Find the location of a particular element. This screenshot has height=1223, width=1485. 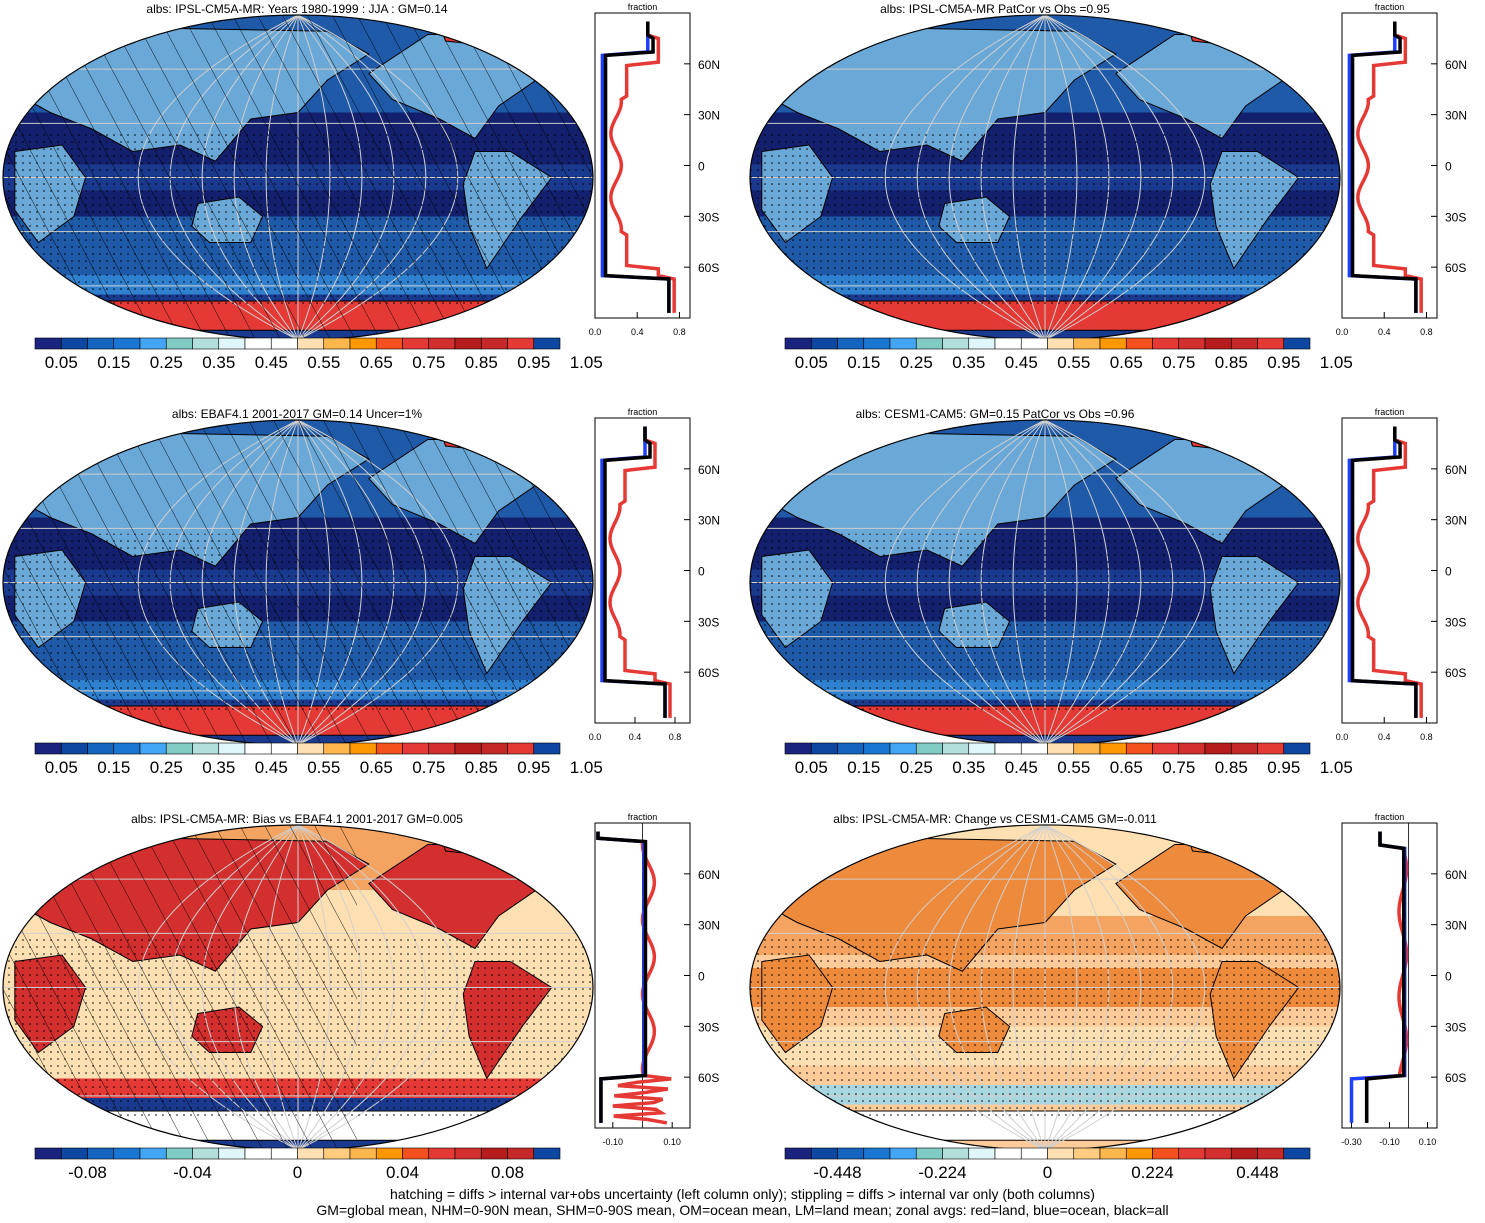

zonal-x-tick-label: 0.10 is located at coordinates (672, 1142).